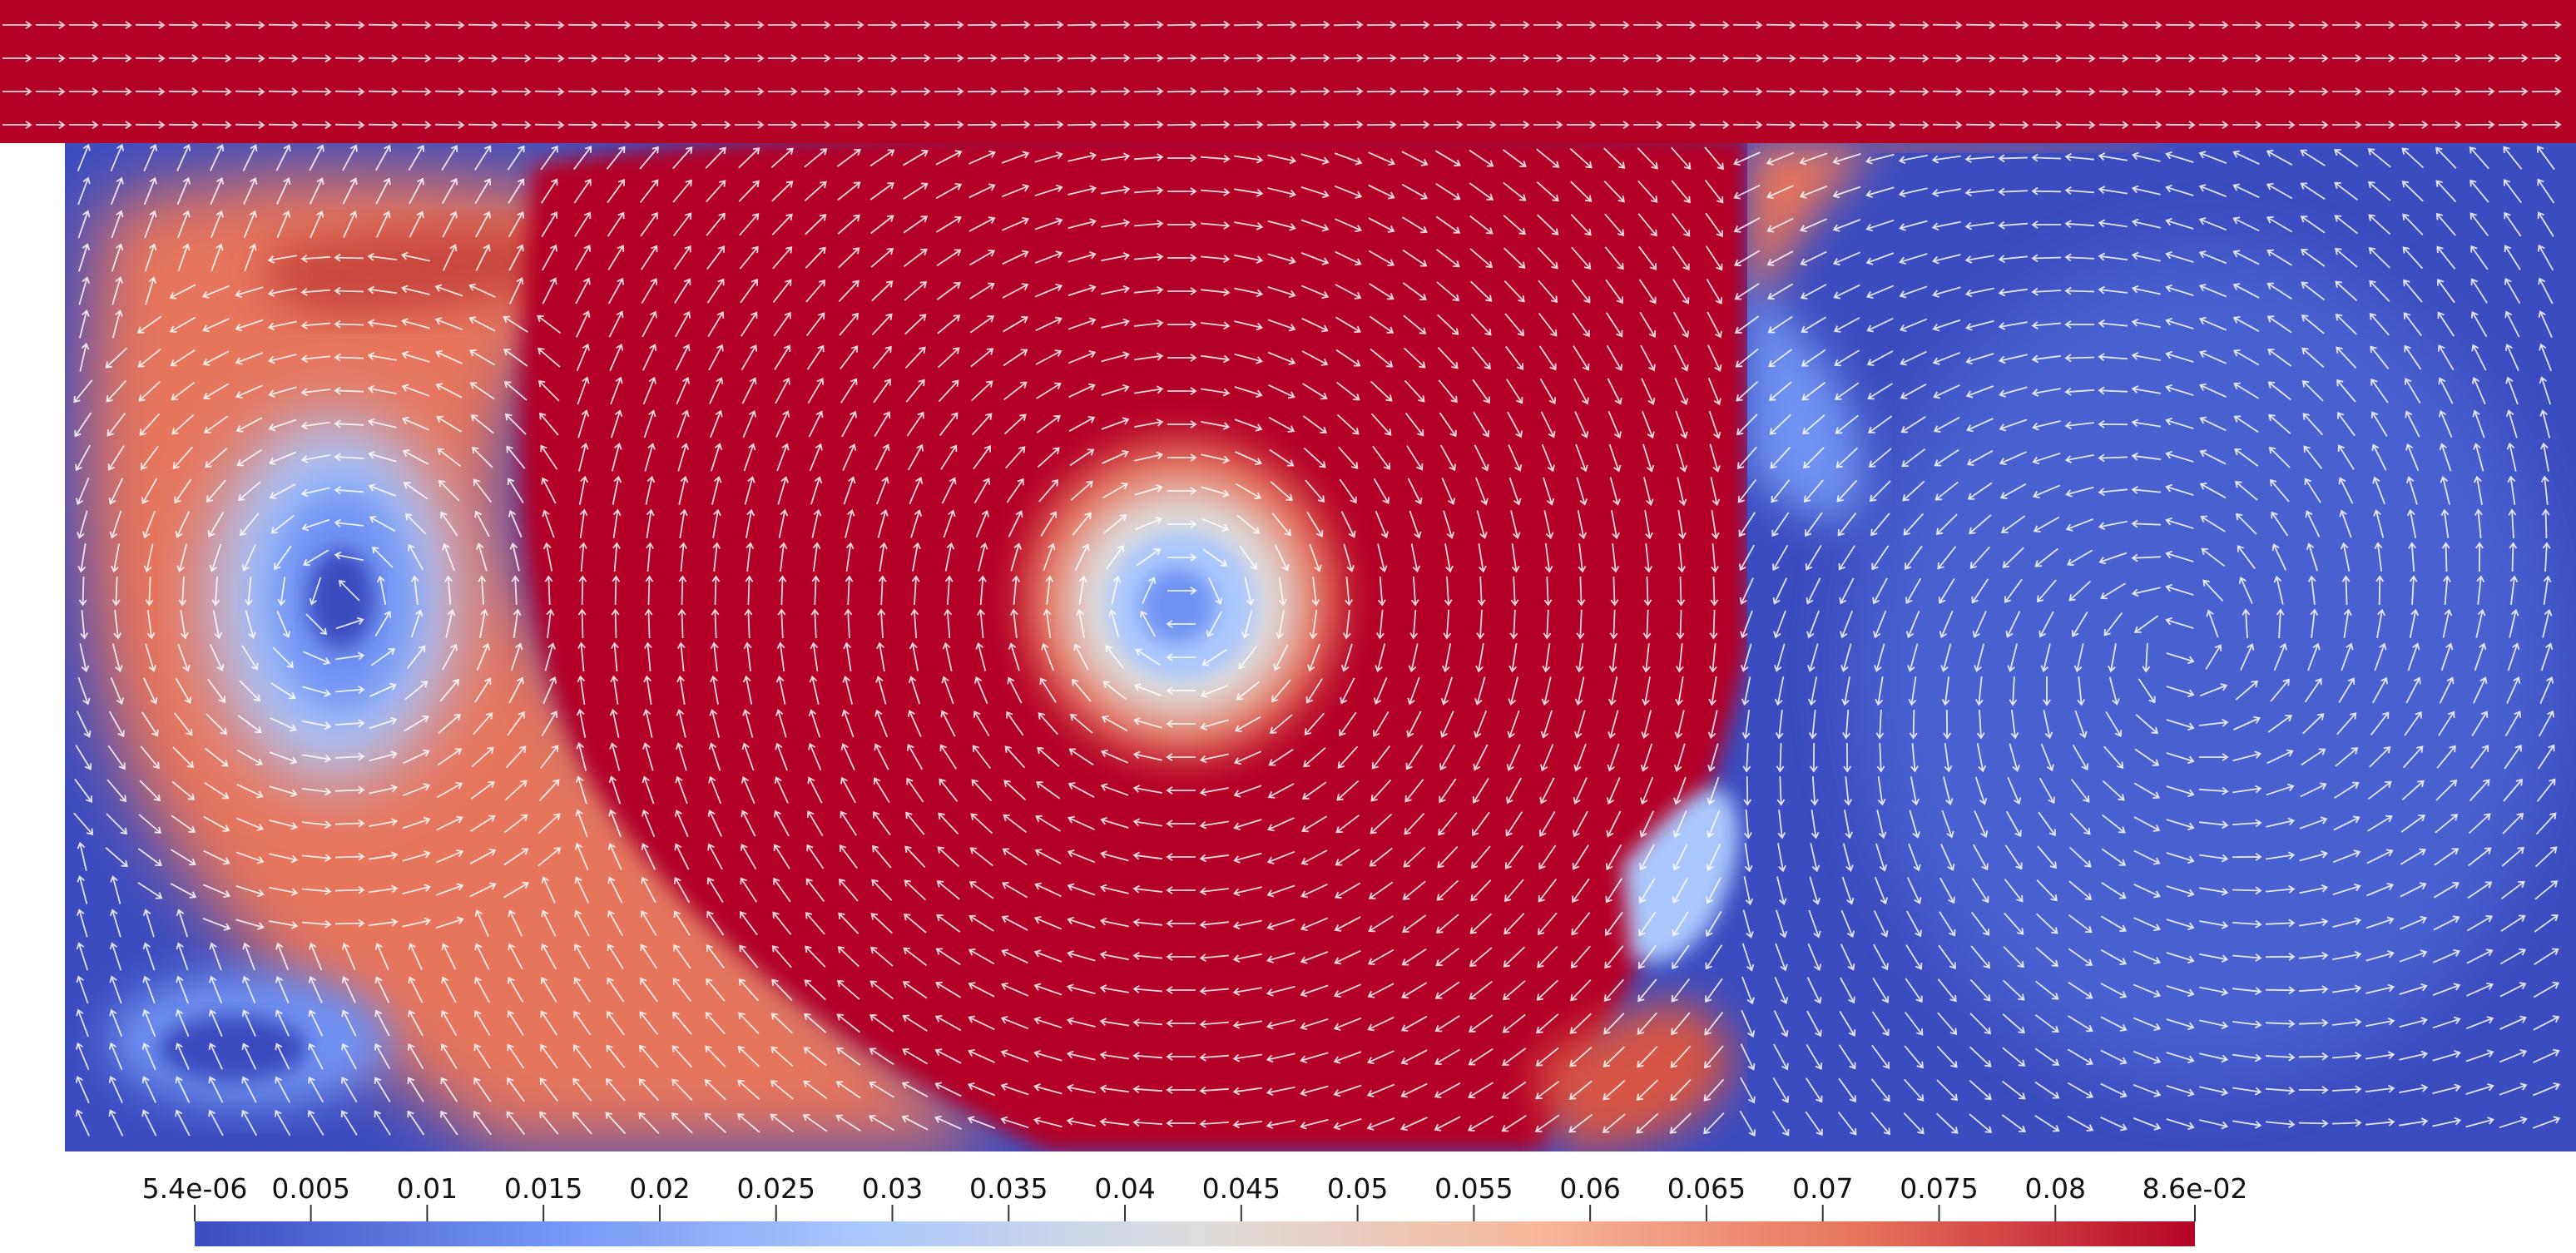 The width and height of the screenshot is (2576, 1253). Describe the element at coordinates (543, 1188) in the screenshot. I see `colorbar-tick-label: 0.015` at that location.